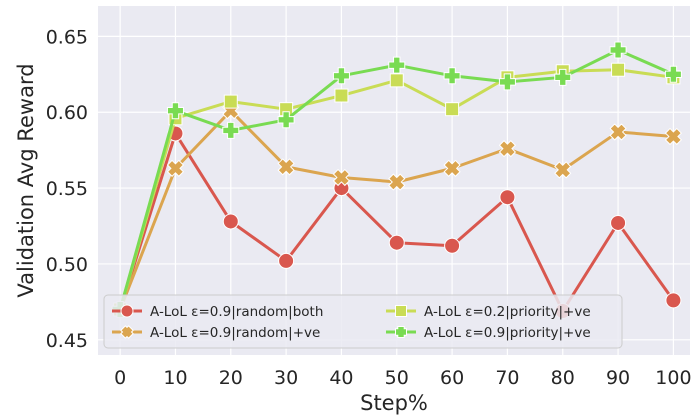 The image size is (694, 415). Describe the element at coordinates (236, 312) in the screenshot. I see `legend-label: A-LoL ε=0.9|random|both` at that location.